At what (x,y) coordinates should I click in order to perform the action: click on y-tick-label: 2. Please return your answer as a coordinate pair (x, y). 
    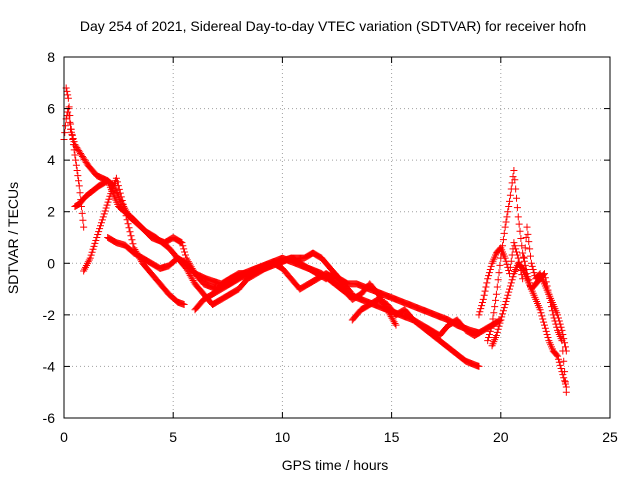
    Looking at the image, I should click on (51, 212).